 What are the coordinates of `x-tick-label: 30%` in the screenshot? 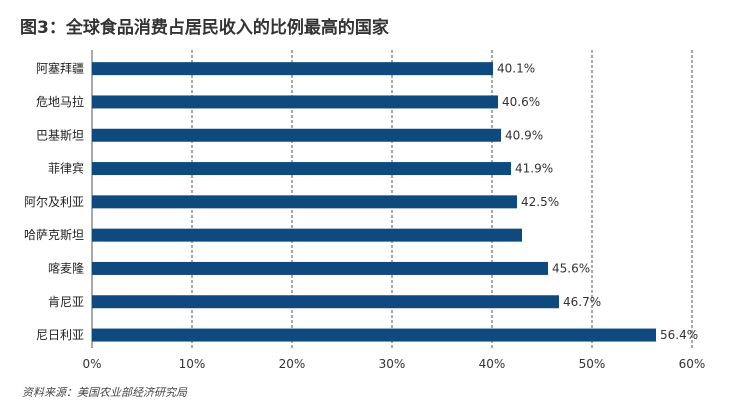 It's located at (392, 364).